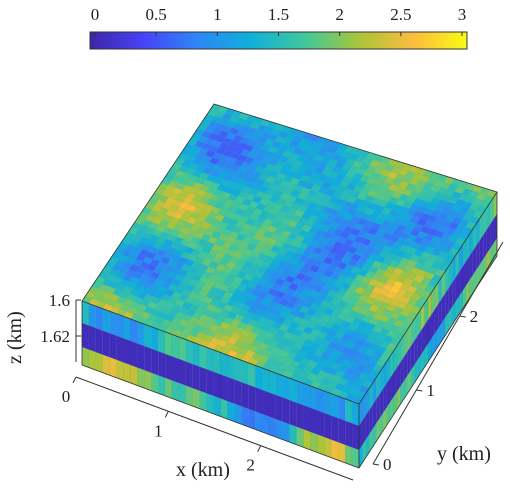 This screenshot has width=510, height=494. I want to click on y-axis-tick-label: 1, so click(430, 390).